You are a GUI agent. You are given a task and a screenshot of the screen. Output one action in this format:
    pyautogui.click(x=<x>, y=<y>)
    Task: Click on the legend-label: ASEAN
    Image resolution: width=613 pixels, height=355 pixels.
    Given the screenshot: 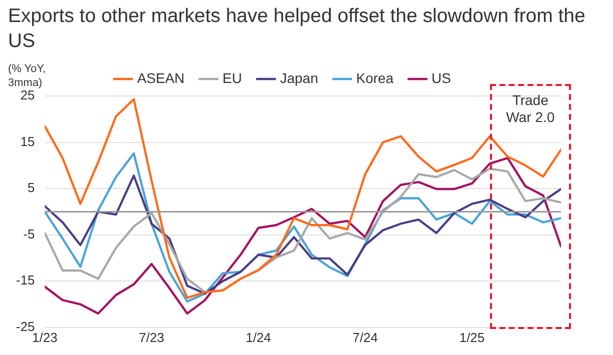 What is the action you would take?
    pyautogui.click(x=161, y=78)
    